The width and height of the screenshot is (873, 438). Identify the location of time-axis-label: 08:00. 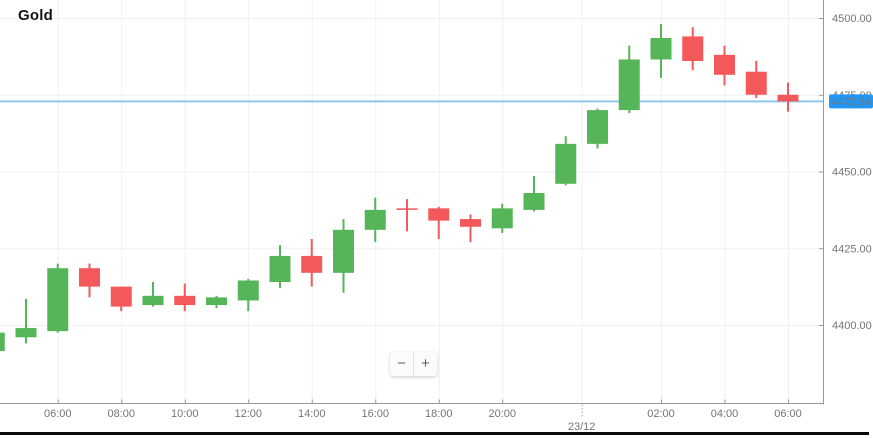
(121, 414).